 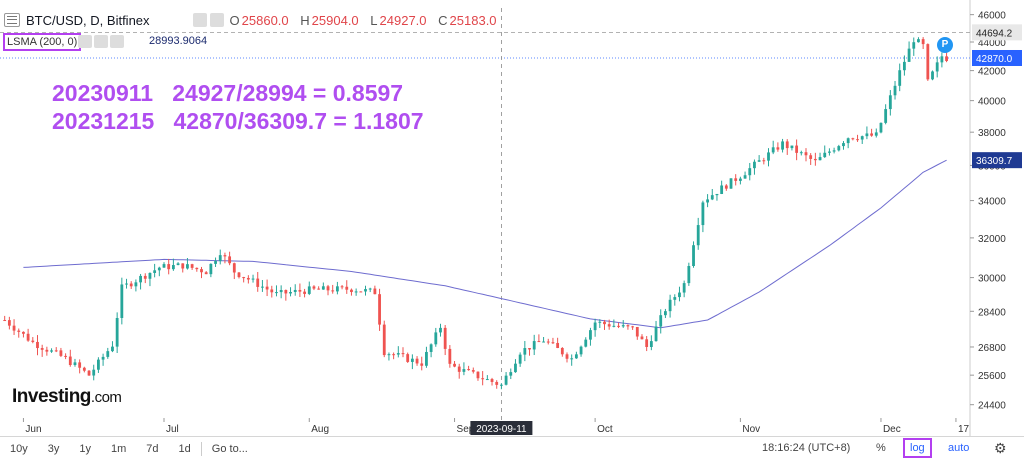 I want to click on eye-icon, so click(x=85, y=41).